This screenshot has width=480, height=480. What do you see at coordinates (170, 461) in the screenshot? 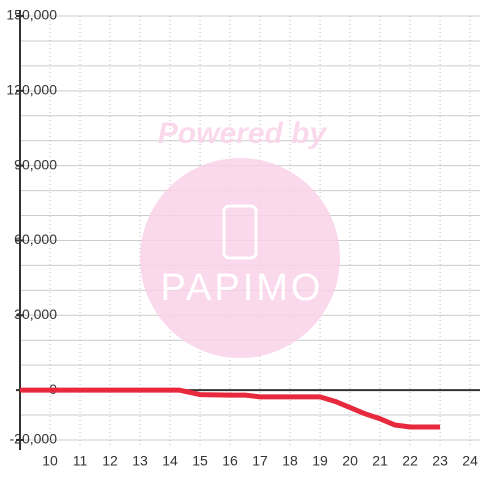
I see `x-tick-label: 14` at bounding box center [170, 461].